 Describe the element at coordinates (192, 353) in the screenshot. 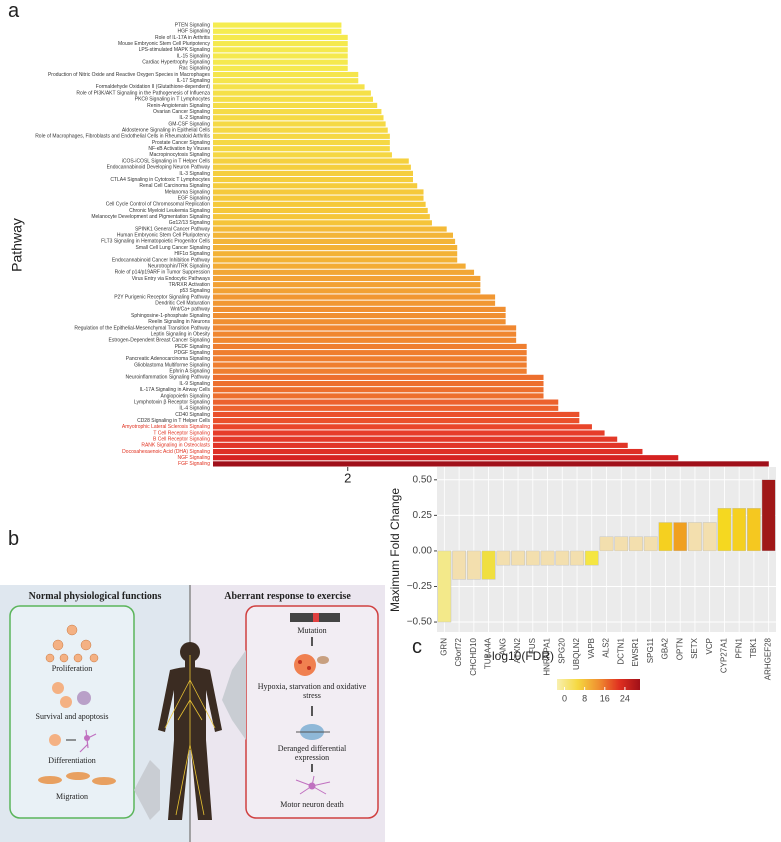

I see `y-tick-label: PDGF Signaling` at that location.